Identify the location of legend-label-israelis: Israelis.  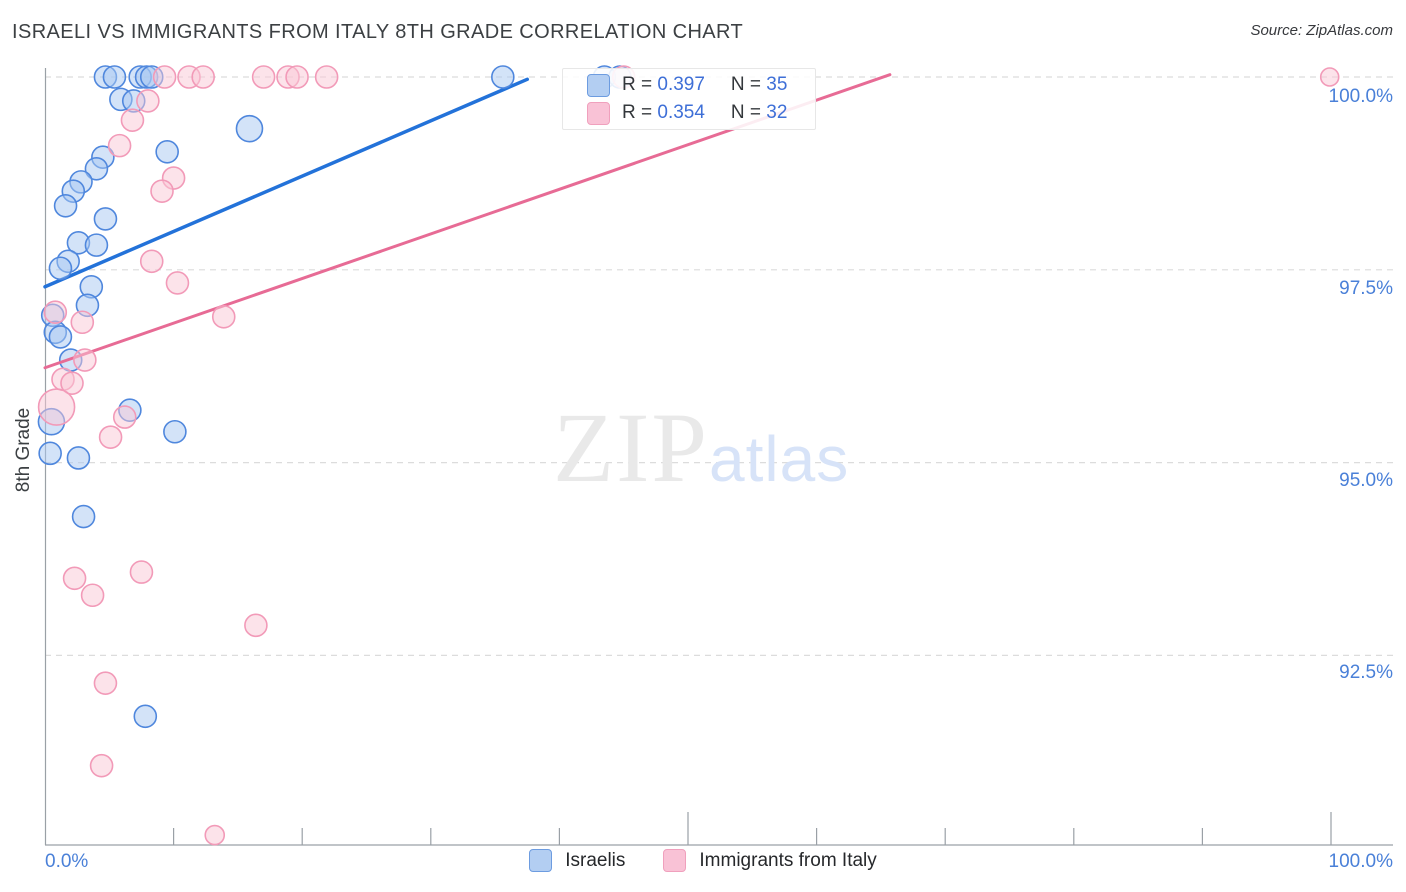
(595, 860).